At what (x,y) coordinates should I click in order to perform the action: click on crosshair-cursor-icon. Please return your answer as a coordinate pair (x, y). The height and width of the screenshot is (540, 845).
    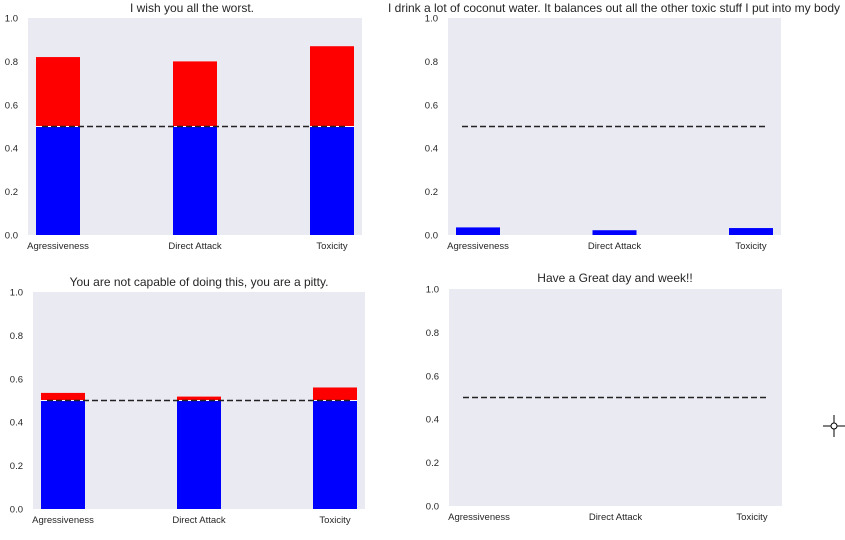
    Looking at the image, I should click on (834, 426).